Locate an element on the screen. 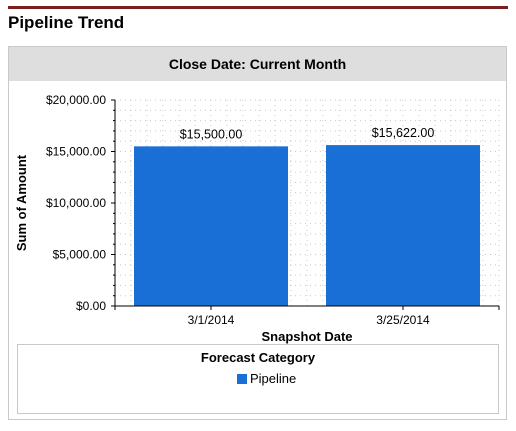 This screenshot has width=516, height=431. data-label-1: $15,500.00 is located at coordinates (211, 134).